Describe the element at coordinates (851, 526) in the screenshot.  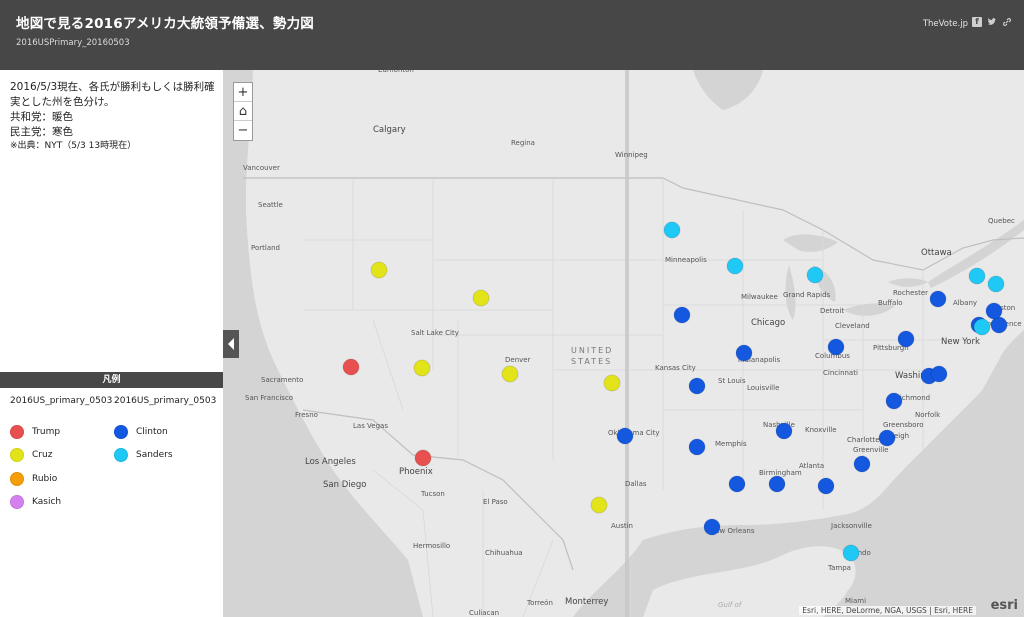
I see `place-label: Jacksonville` at that location.